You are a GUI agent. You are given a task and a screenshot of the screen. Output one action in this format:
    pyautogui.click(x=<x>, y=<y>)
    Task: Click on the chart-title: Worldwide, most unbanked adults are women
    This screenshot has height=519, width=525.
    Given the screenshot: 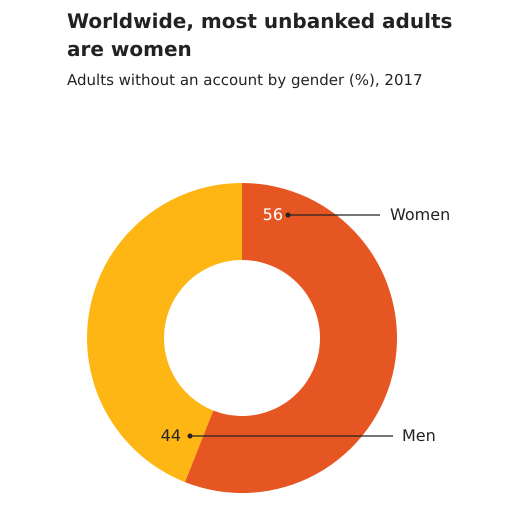 What is the action you would take?
    pyautogui.click(x=259, y=35)
    